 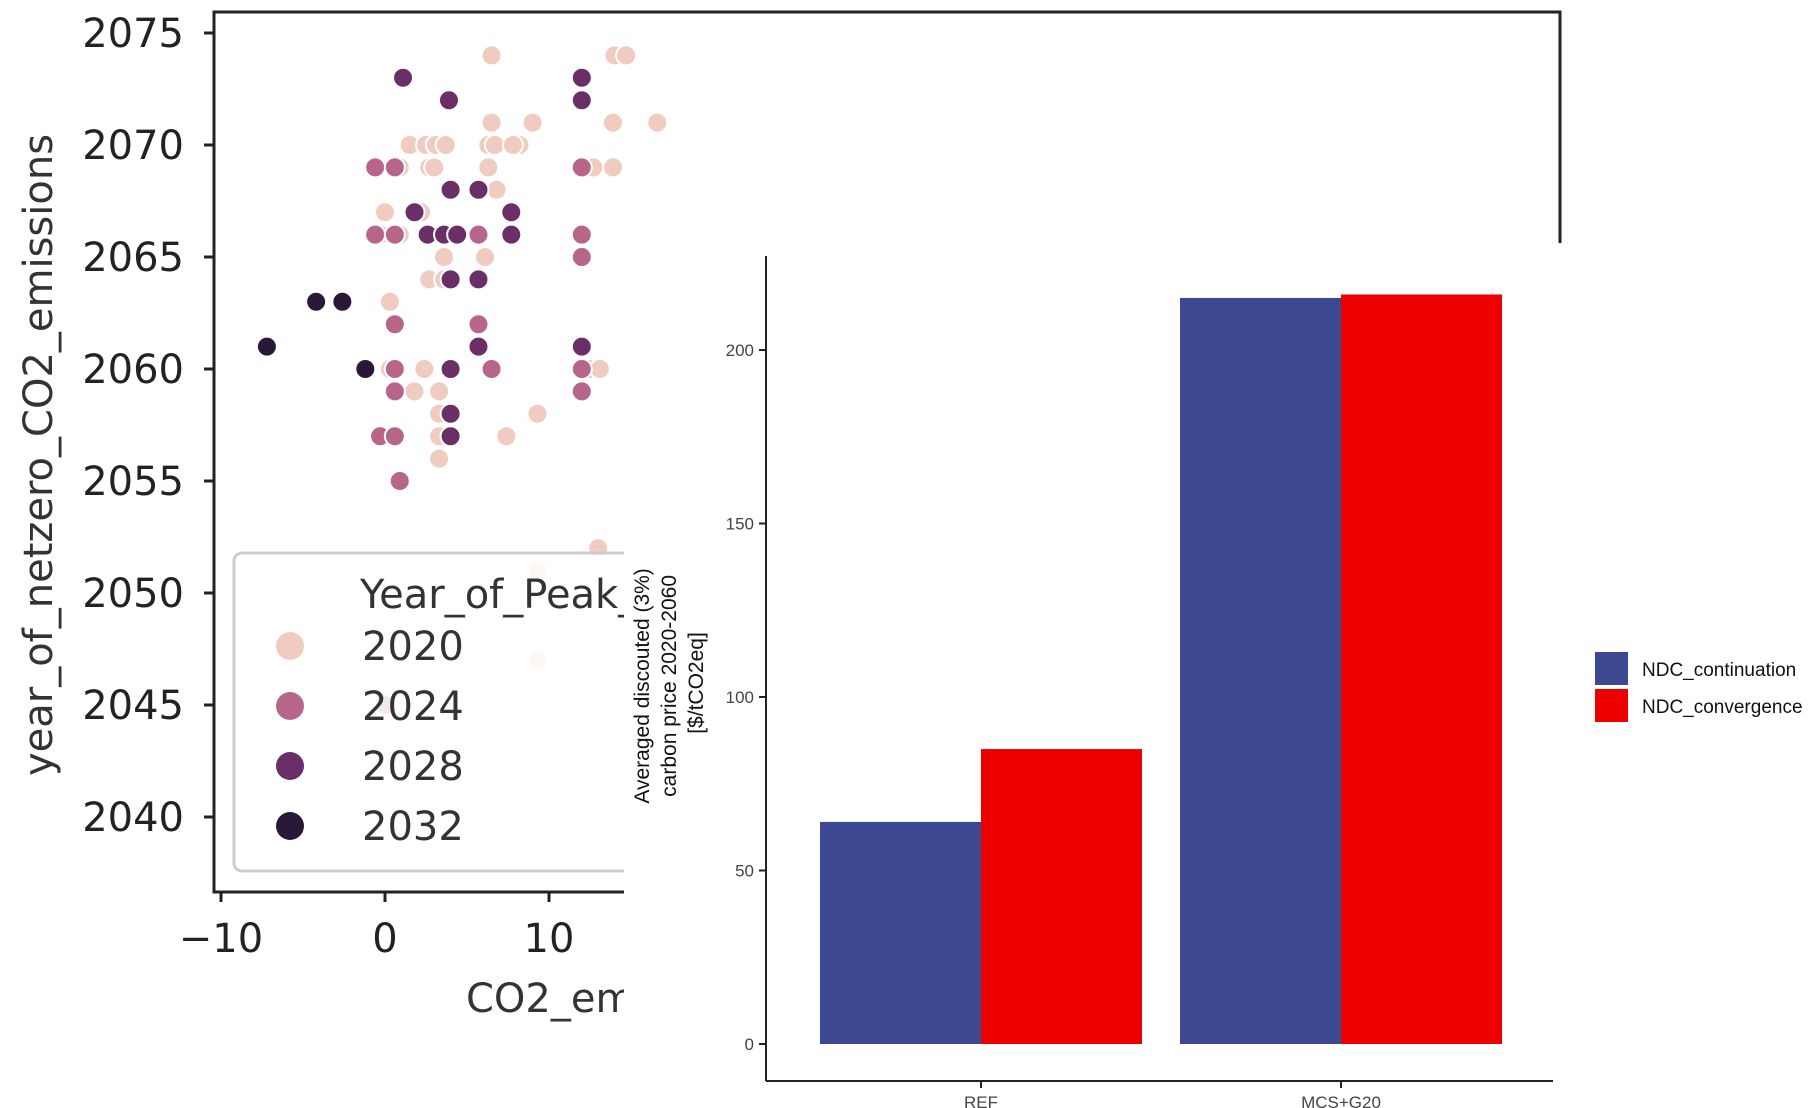 I want to click on scatter-legend-label: 2024, so click(x=413, y=707).